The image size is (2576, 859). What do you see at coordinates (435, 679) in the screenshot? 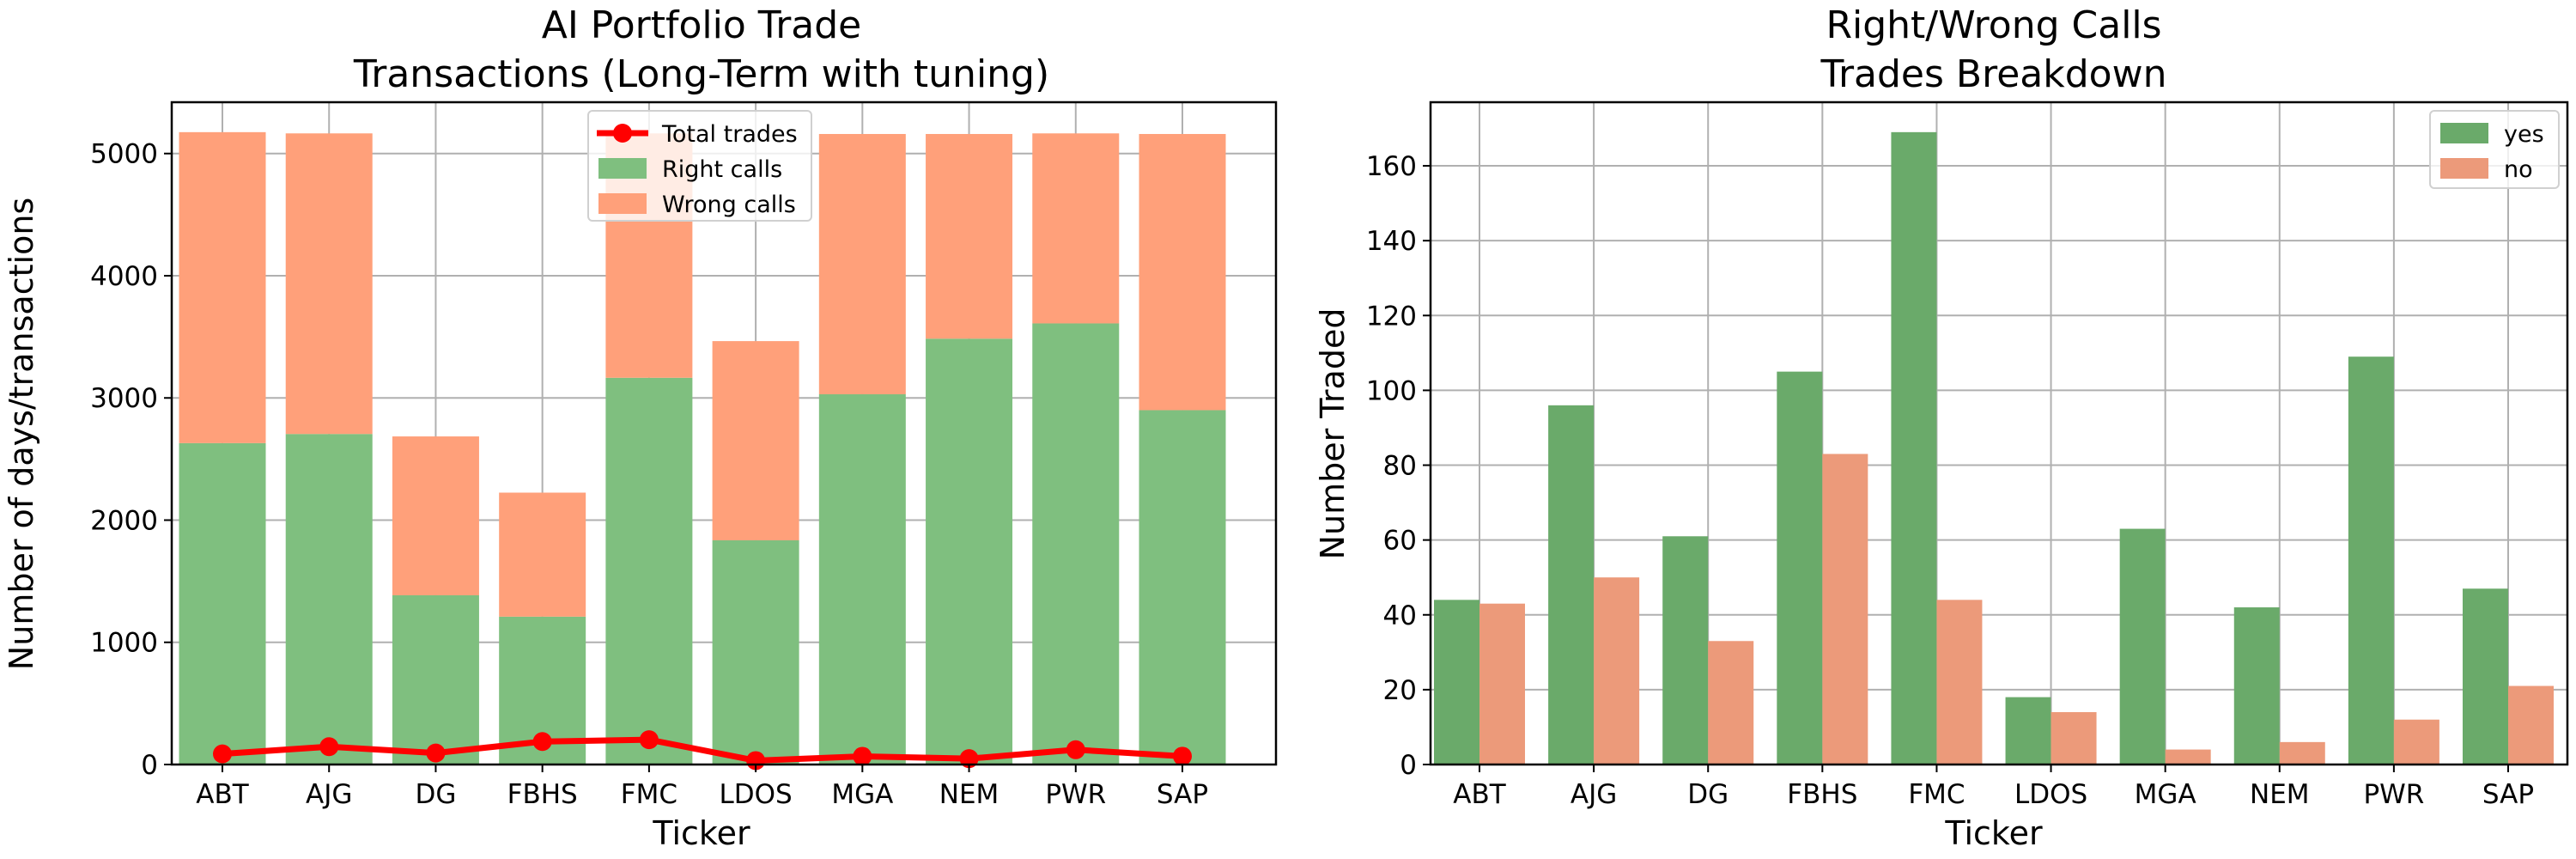
I see `bar-right-calls-dg` at bounding box center [435, 679].